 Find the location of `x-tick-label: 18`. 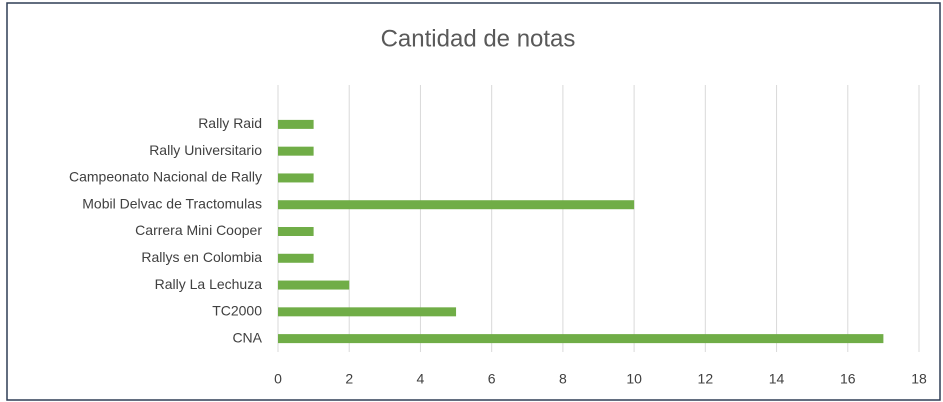

x-tick-label: 18 is located at coordinates (919, 379).